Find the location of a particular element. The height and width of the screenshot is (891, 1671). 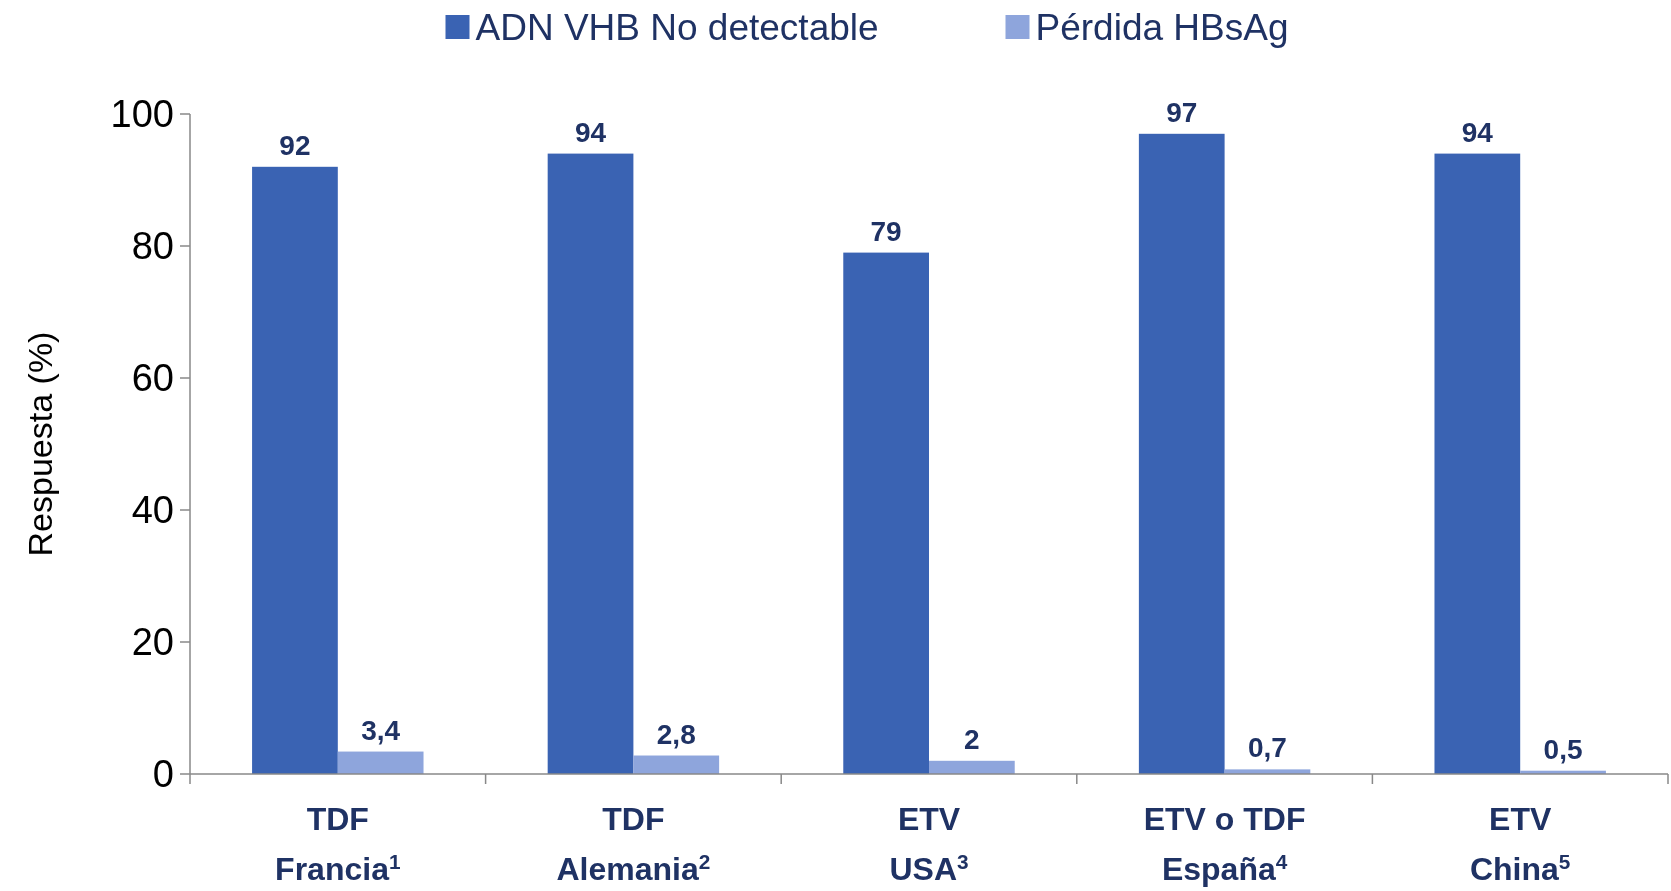

data-label: 92 is located at coordinates (295, 145).